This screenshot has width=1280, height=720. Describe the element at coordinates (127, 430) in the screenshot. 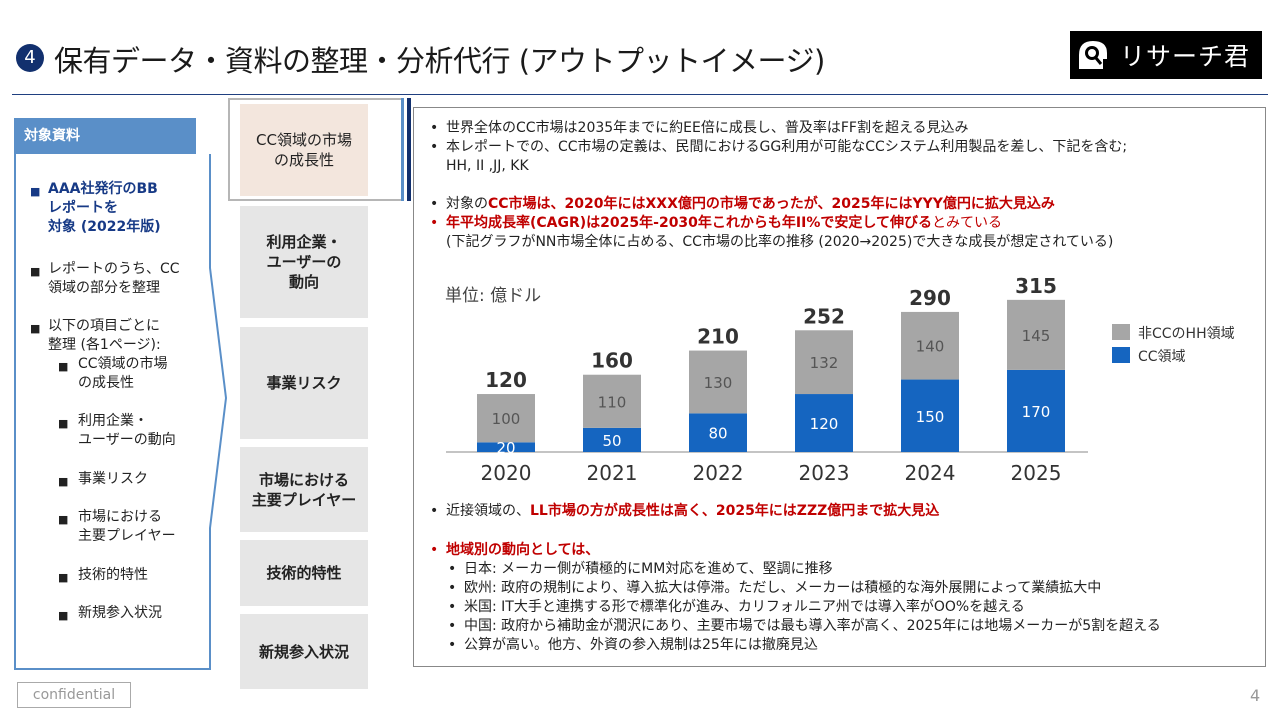

I see `subitem-user-trends: 利用企業・ ユーザーの動向` at that location.